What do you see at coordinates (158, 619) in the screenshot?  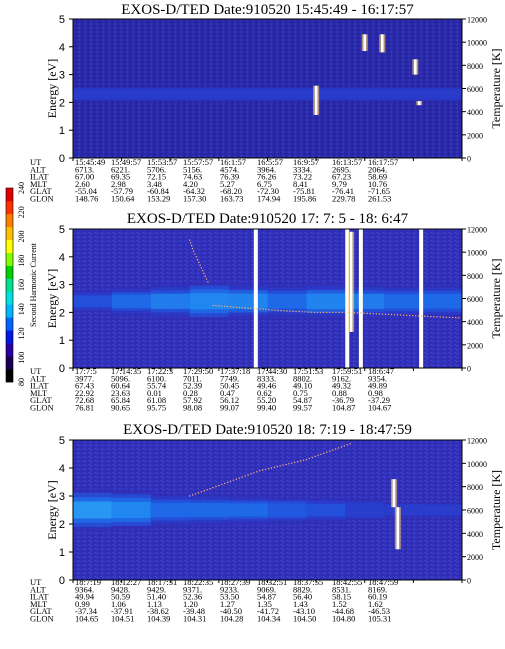 I see `table-cell: 104.39` at bounding box center [158, 619].